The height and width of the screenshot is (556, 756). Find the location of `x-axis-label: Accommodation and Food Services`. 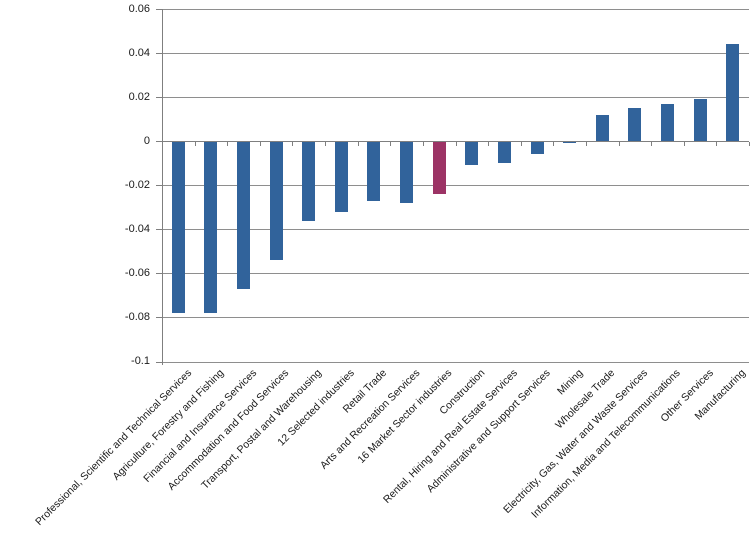

x-axis-label: Accommodation and Food Services is located at coordinates (228, 430).